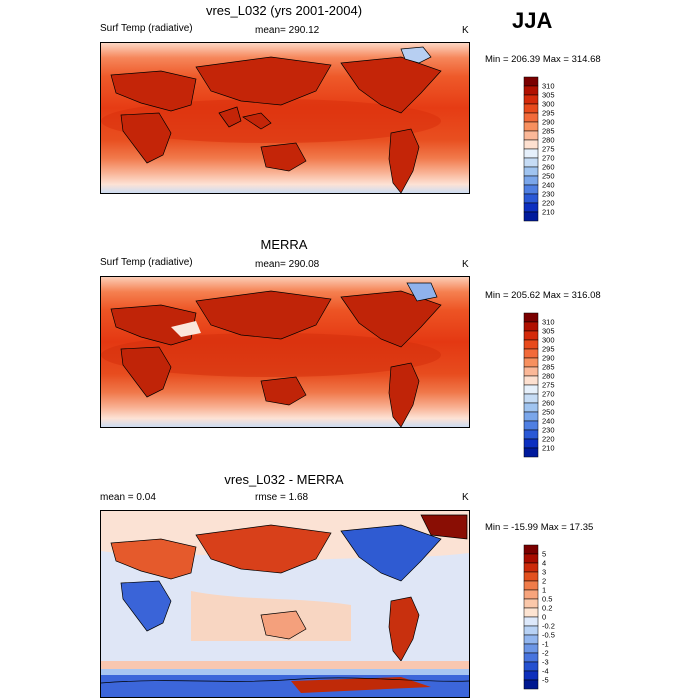 The width and height of the screenshot is (700, 700). Describe the element at coordinates (539, 527) in the screenshot. I see `panel3-minmax: Min = -15.99 Max = 17.35` at that location.